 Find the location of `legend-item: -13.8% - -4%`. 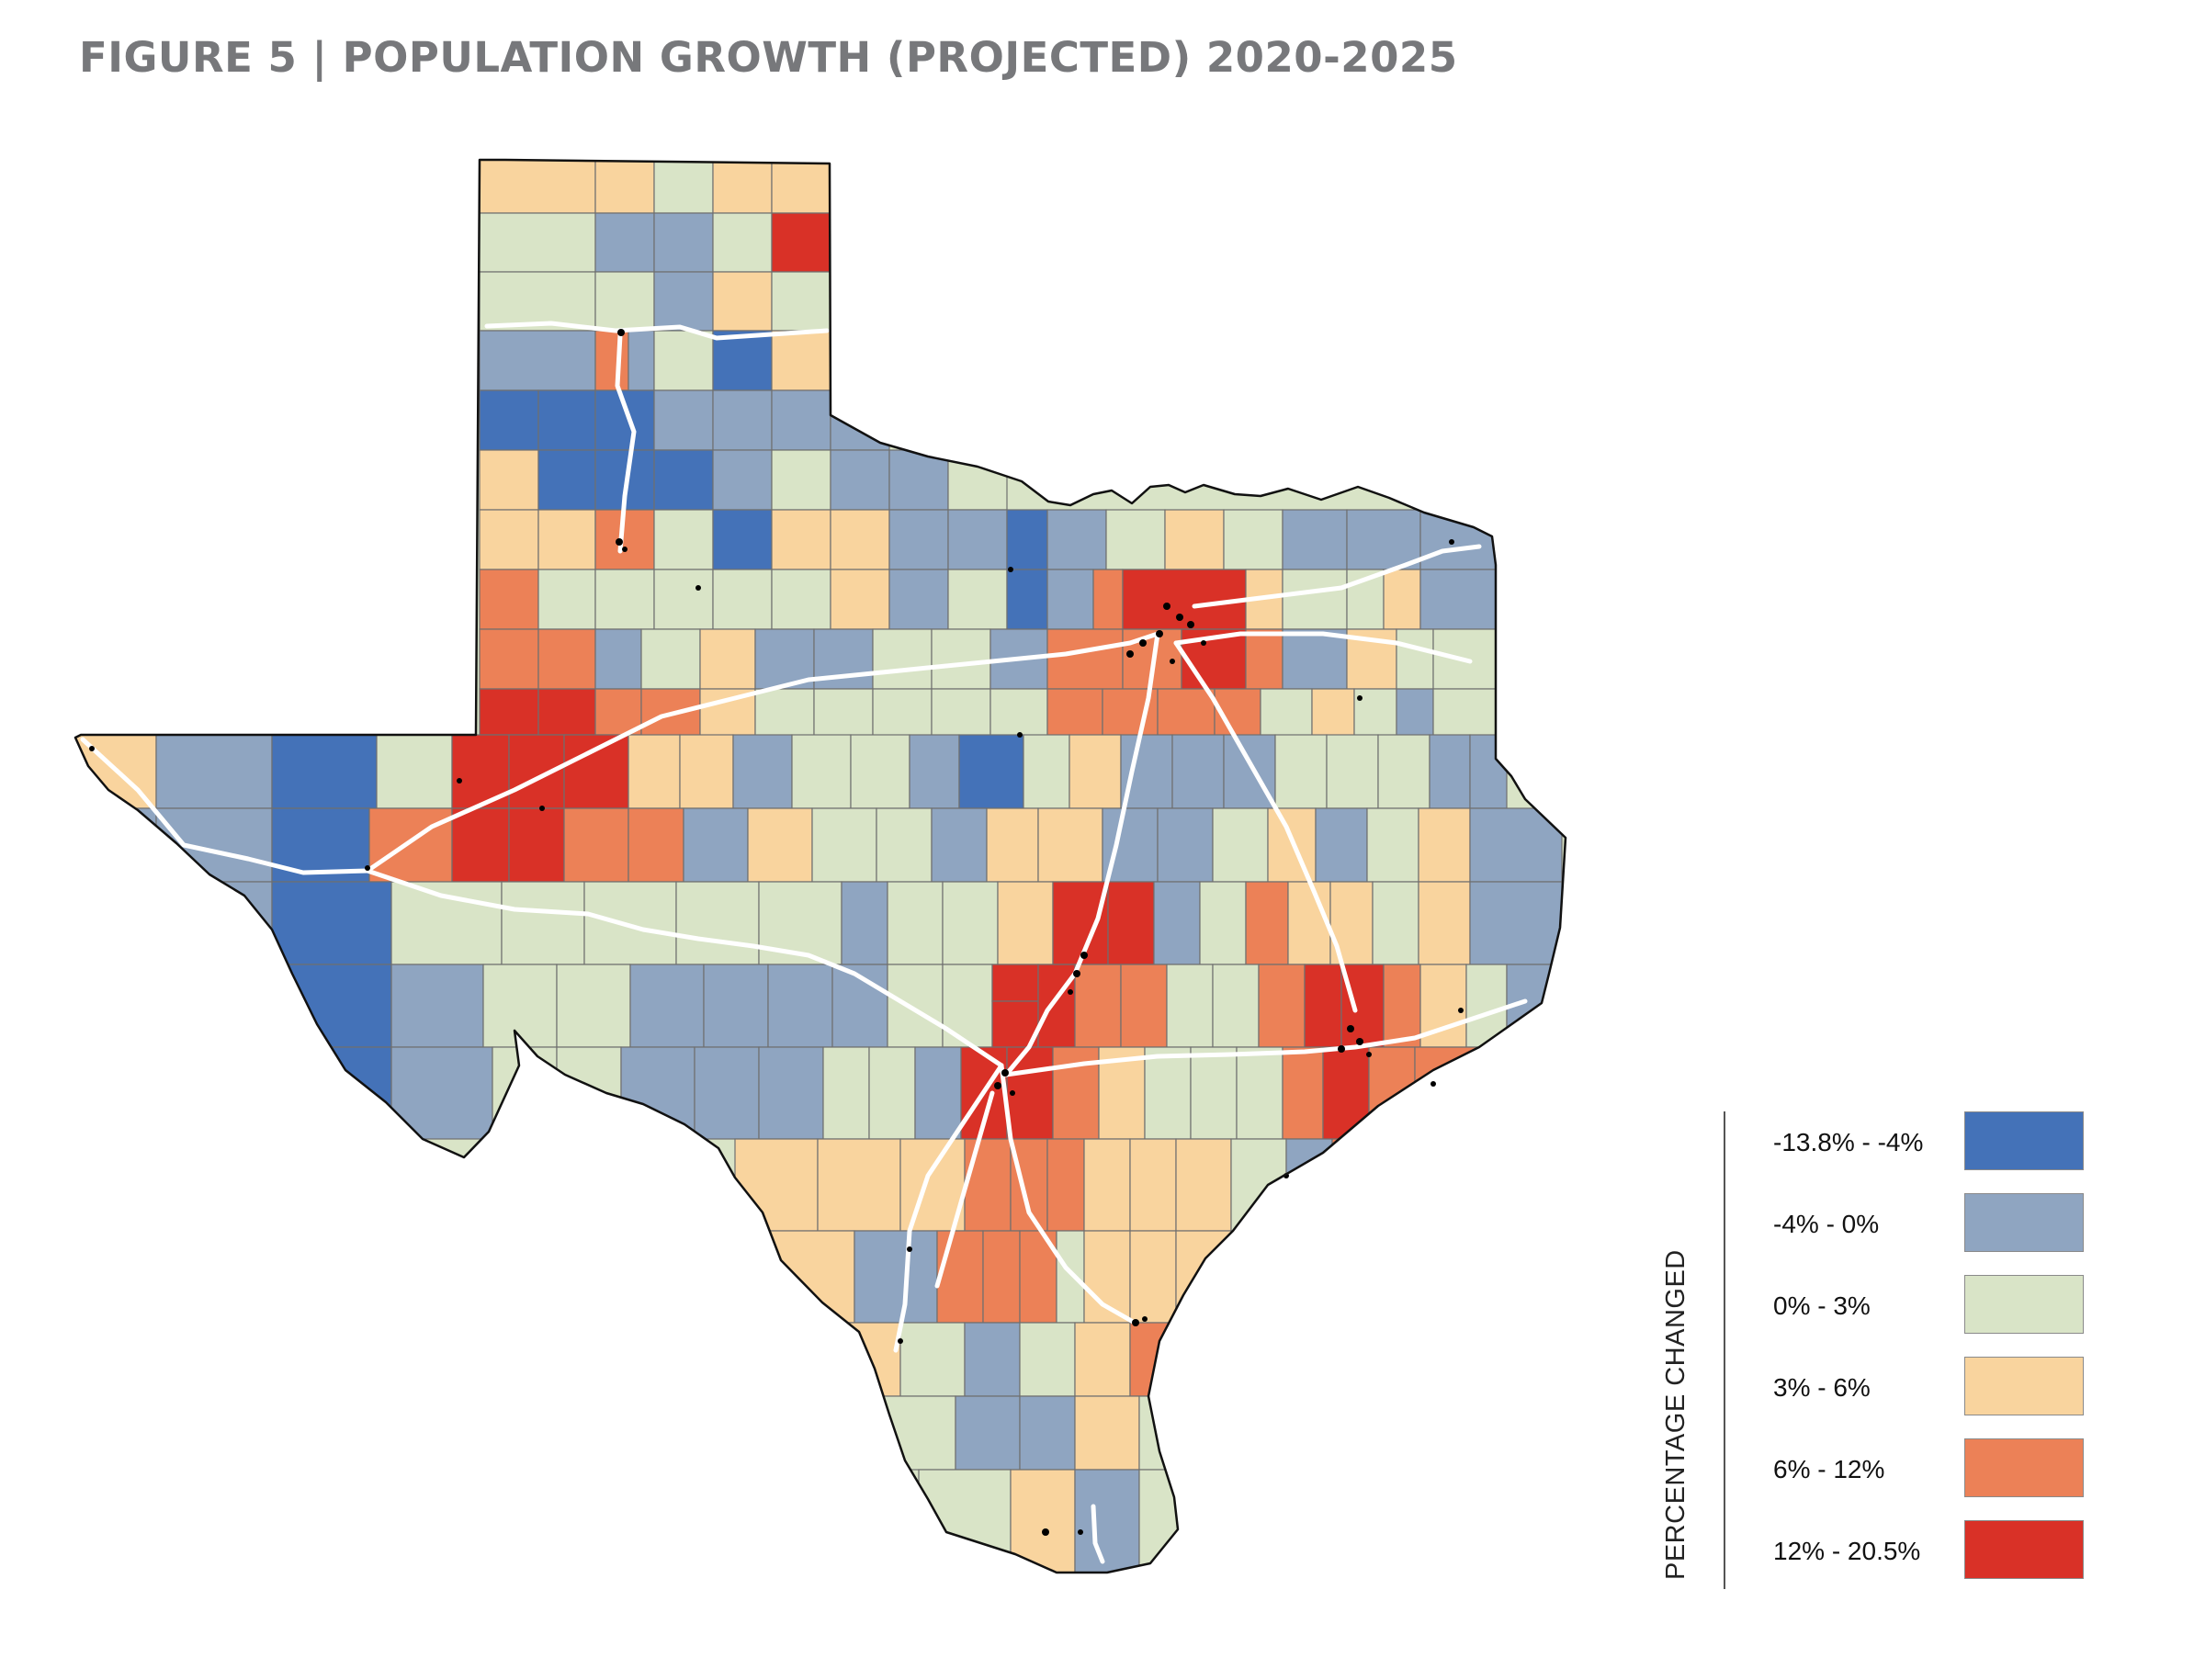

legend-item: -13.8% - -4% is located at coordinates (1929, 1141).